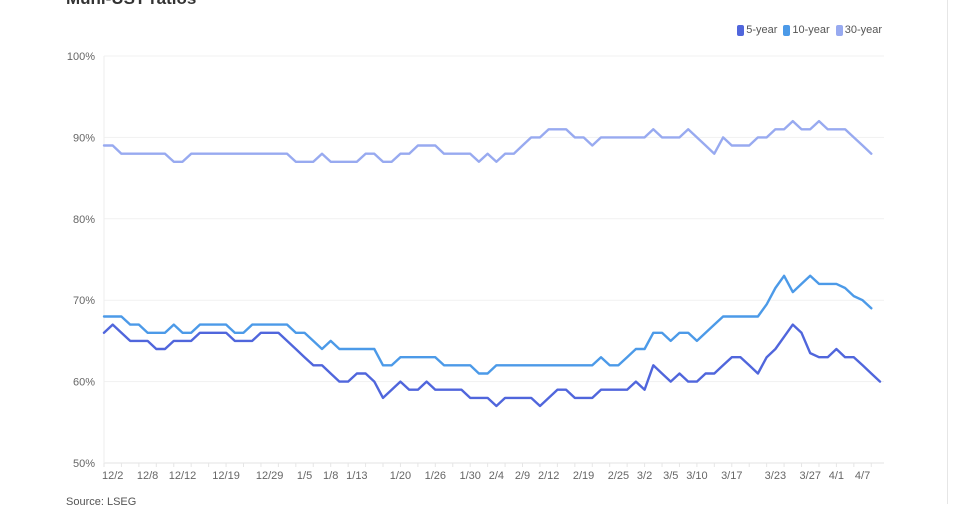 The image size is (960, 508). Describe the element at coordinates (618, 476) in the screenshot. I see `x-tick-label: 2/25` at that location.